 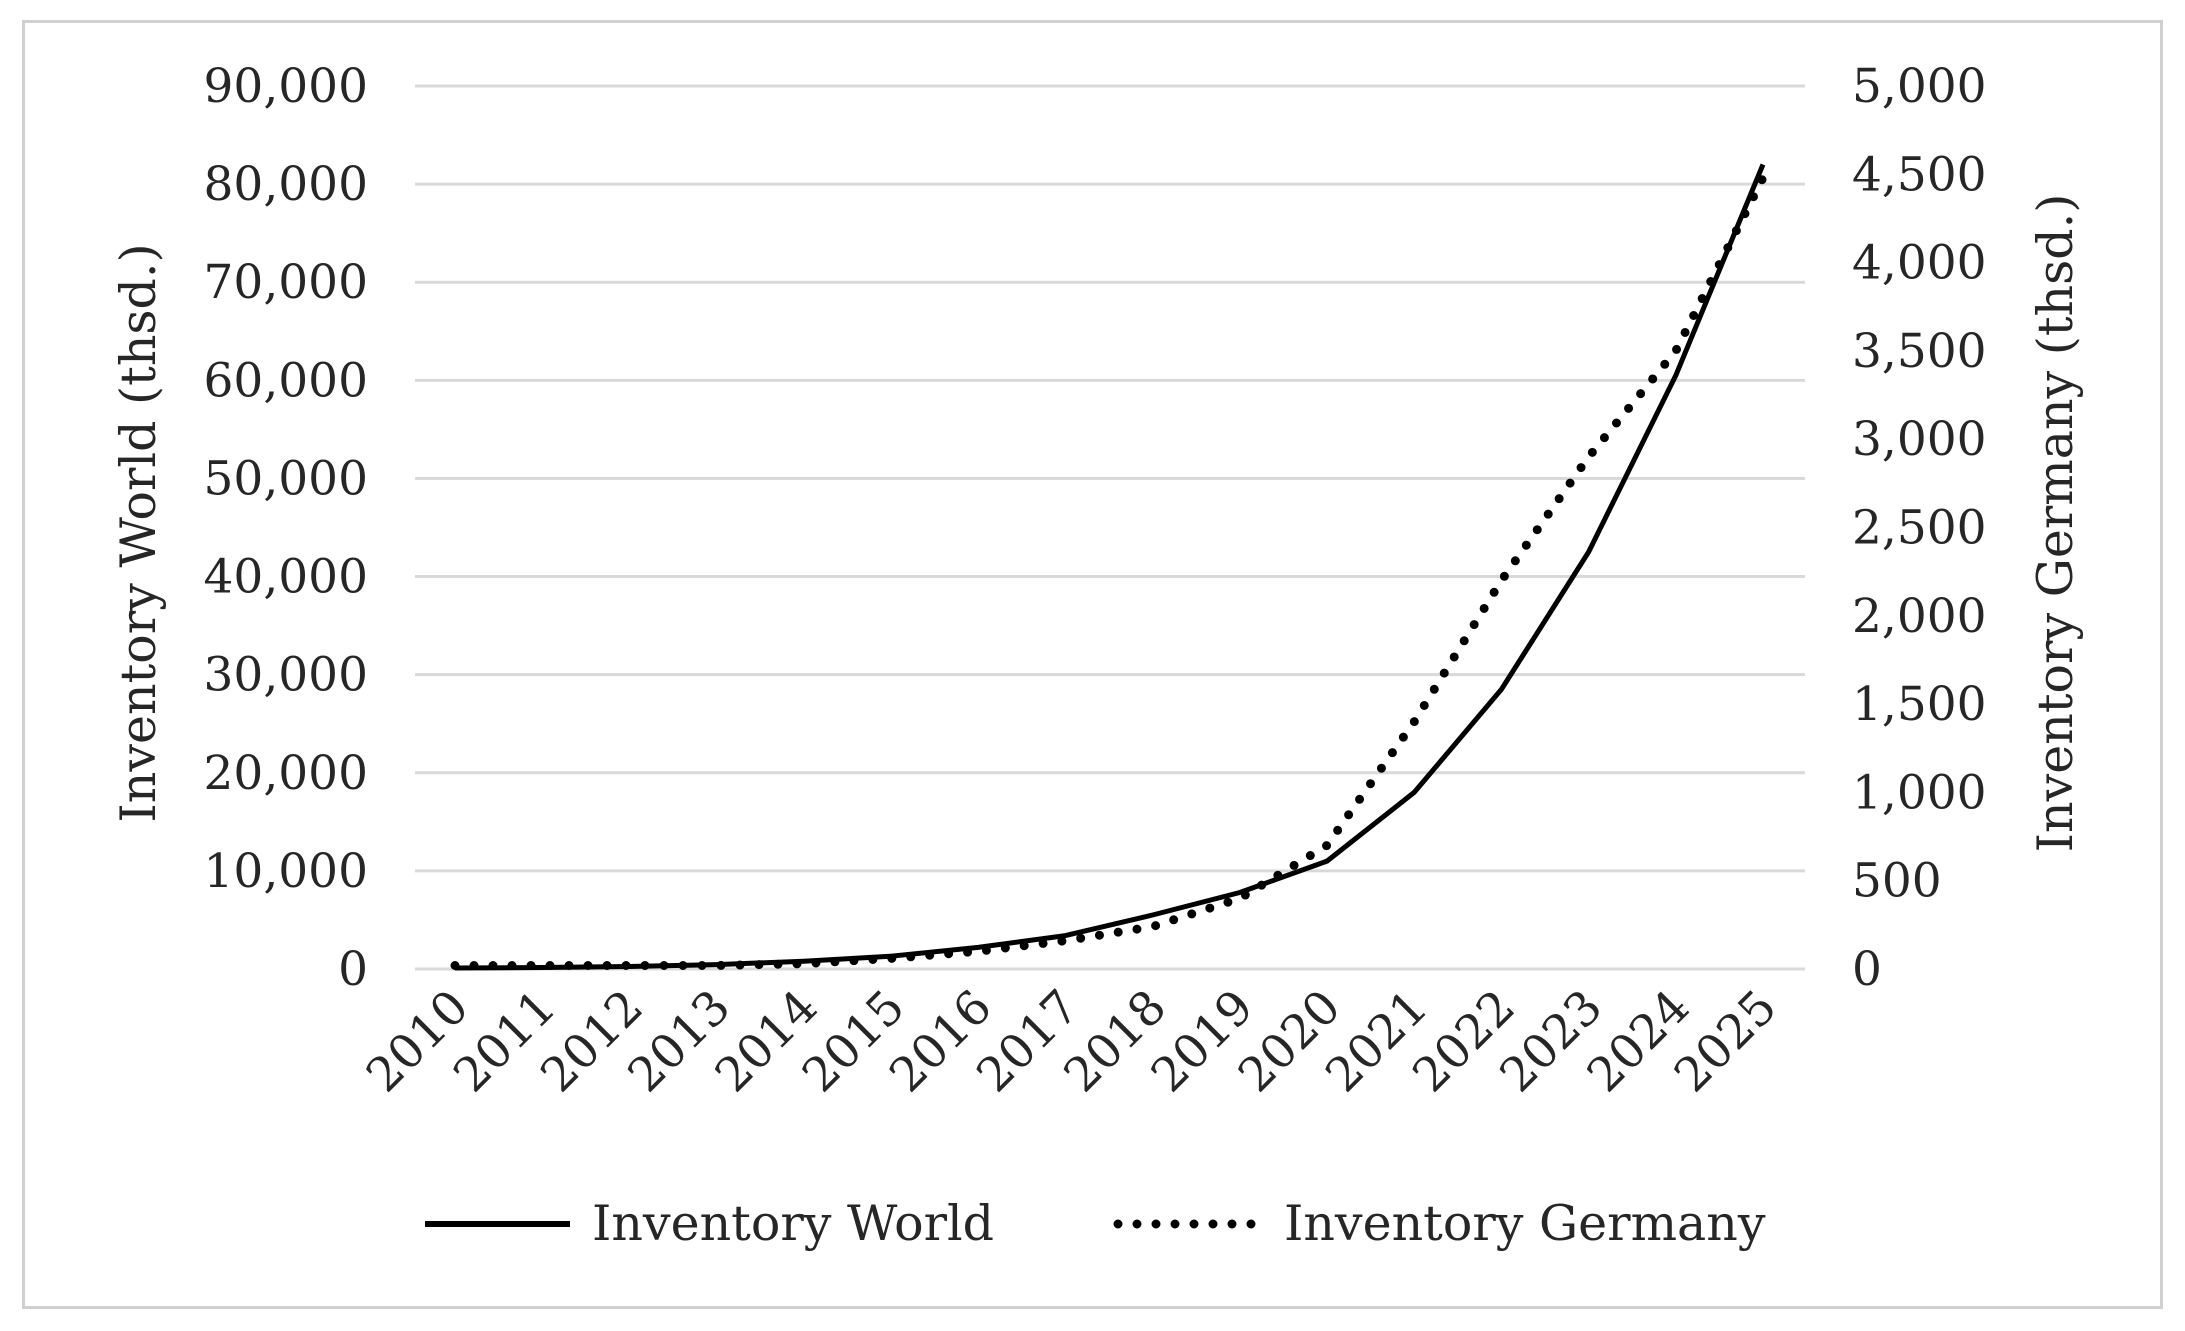 What do you see at coordinates (940, 1041) in the screenshot?
I see `x-tick-label: 2016` at bounding box center [940, 1041].